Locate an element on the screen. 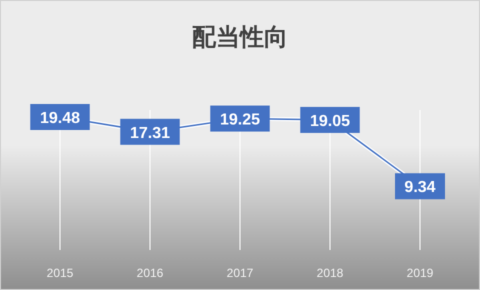 The width and height of the screenshot is (480, 290). data-label: 17.31 is located at coordinates (150, 133).